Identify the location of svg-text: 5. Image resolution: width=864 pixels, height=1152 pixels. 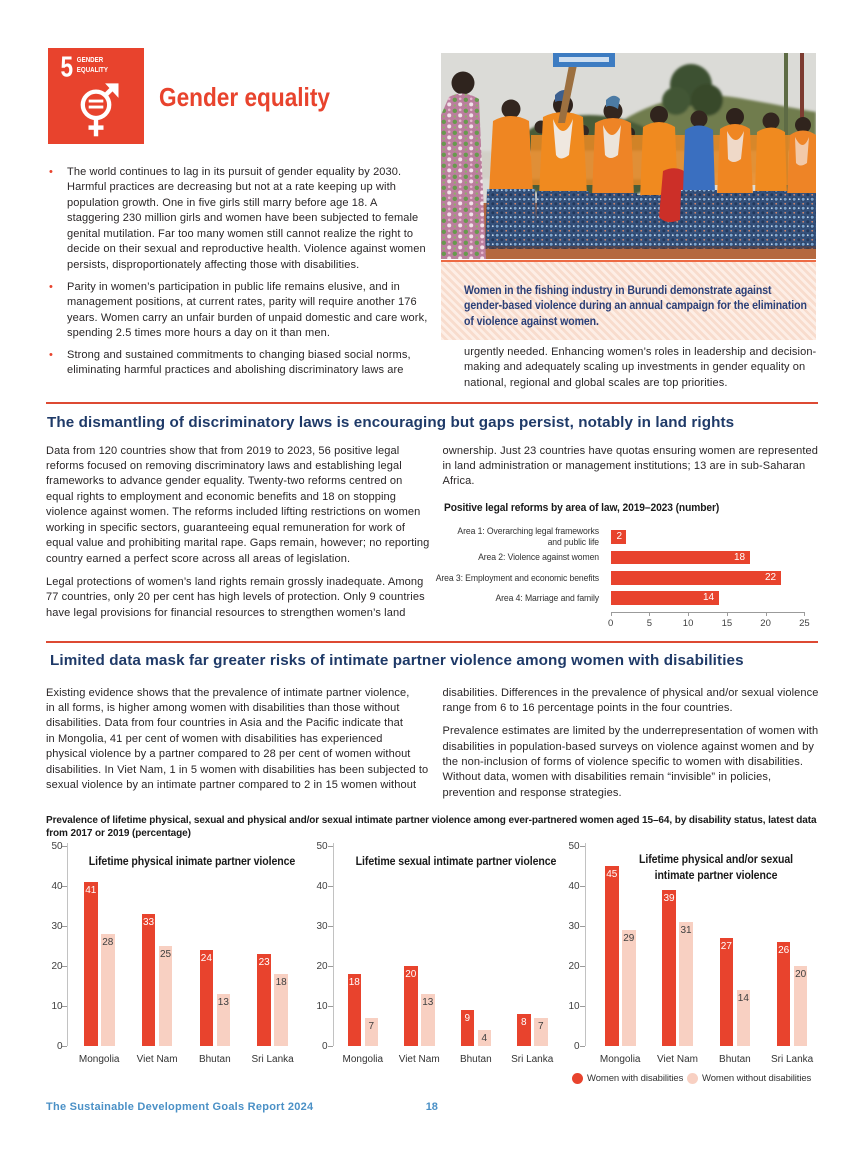
(66, 66).